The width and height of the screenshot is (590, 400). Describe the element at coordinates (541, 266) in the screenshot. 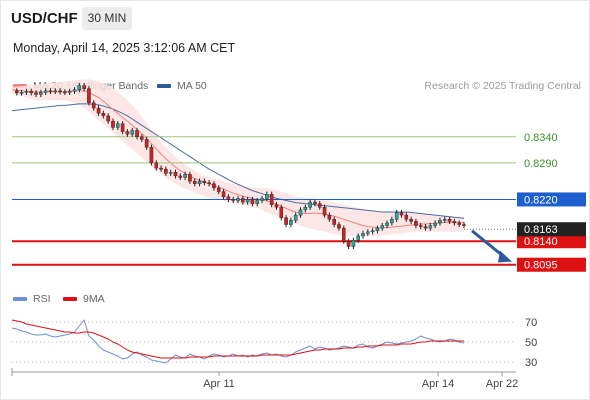

I see `level-label-4: 0.8095` at that location.